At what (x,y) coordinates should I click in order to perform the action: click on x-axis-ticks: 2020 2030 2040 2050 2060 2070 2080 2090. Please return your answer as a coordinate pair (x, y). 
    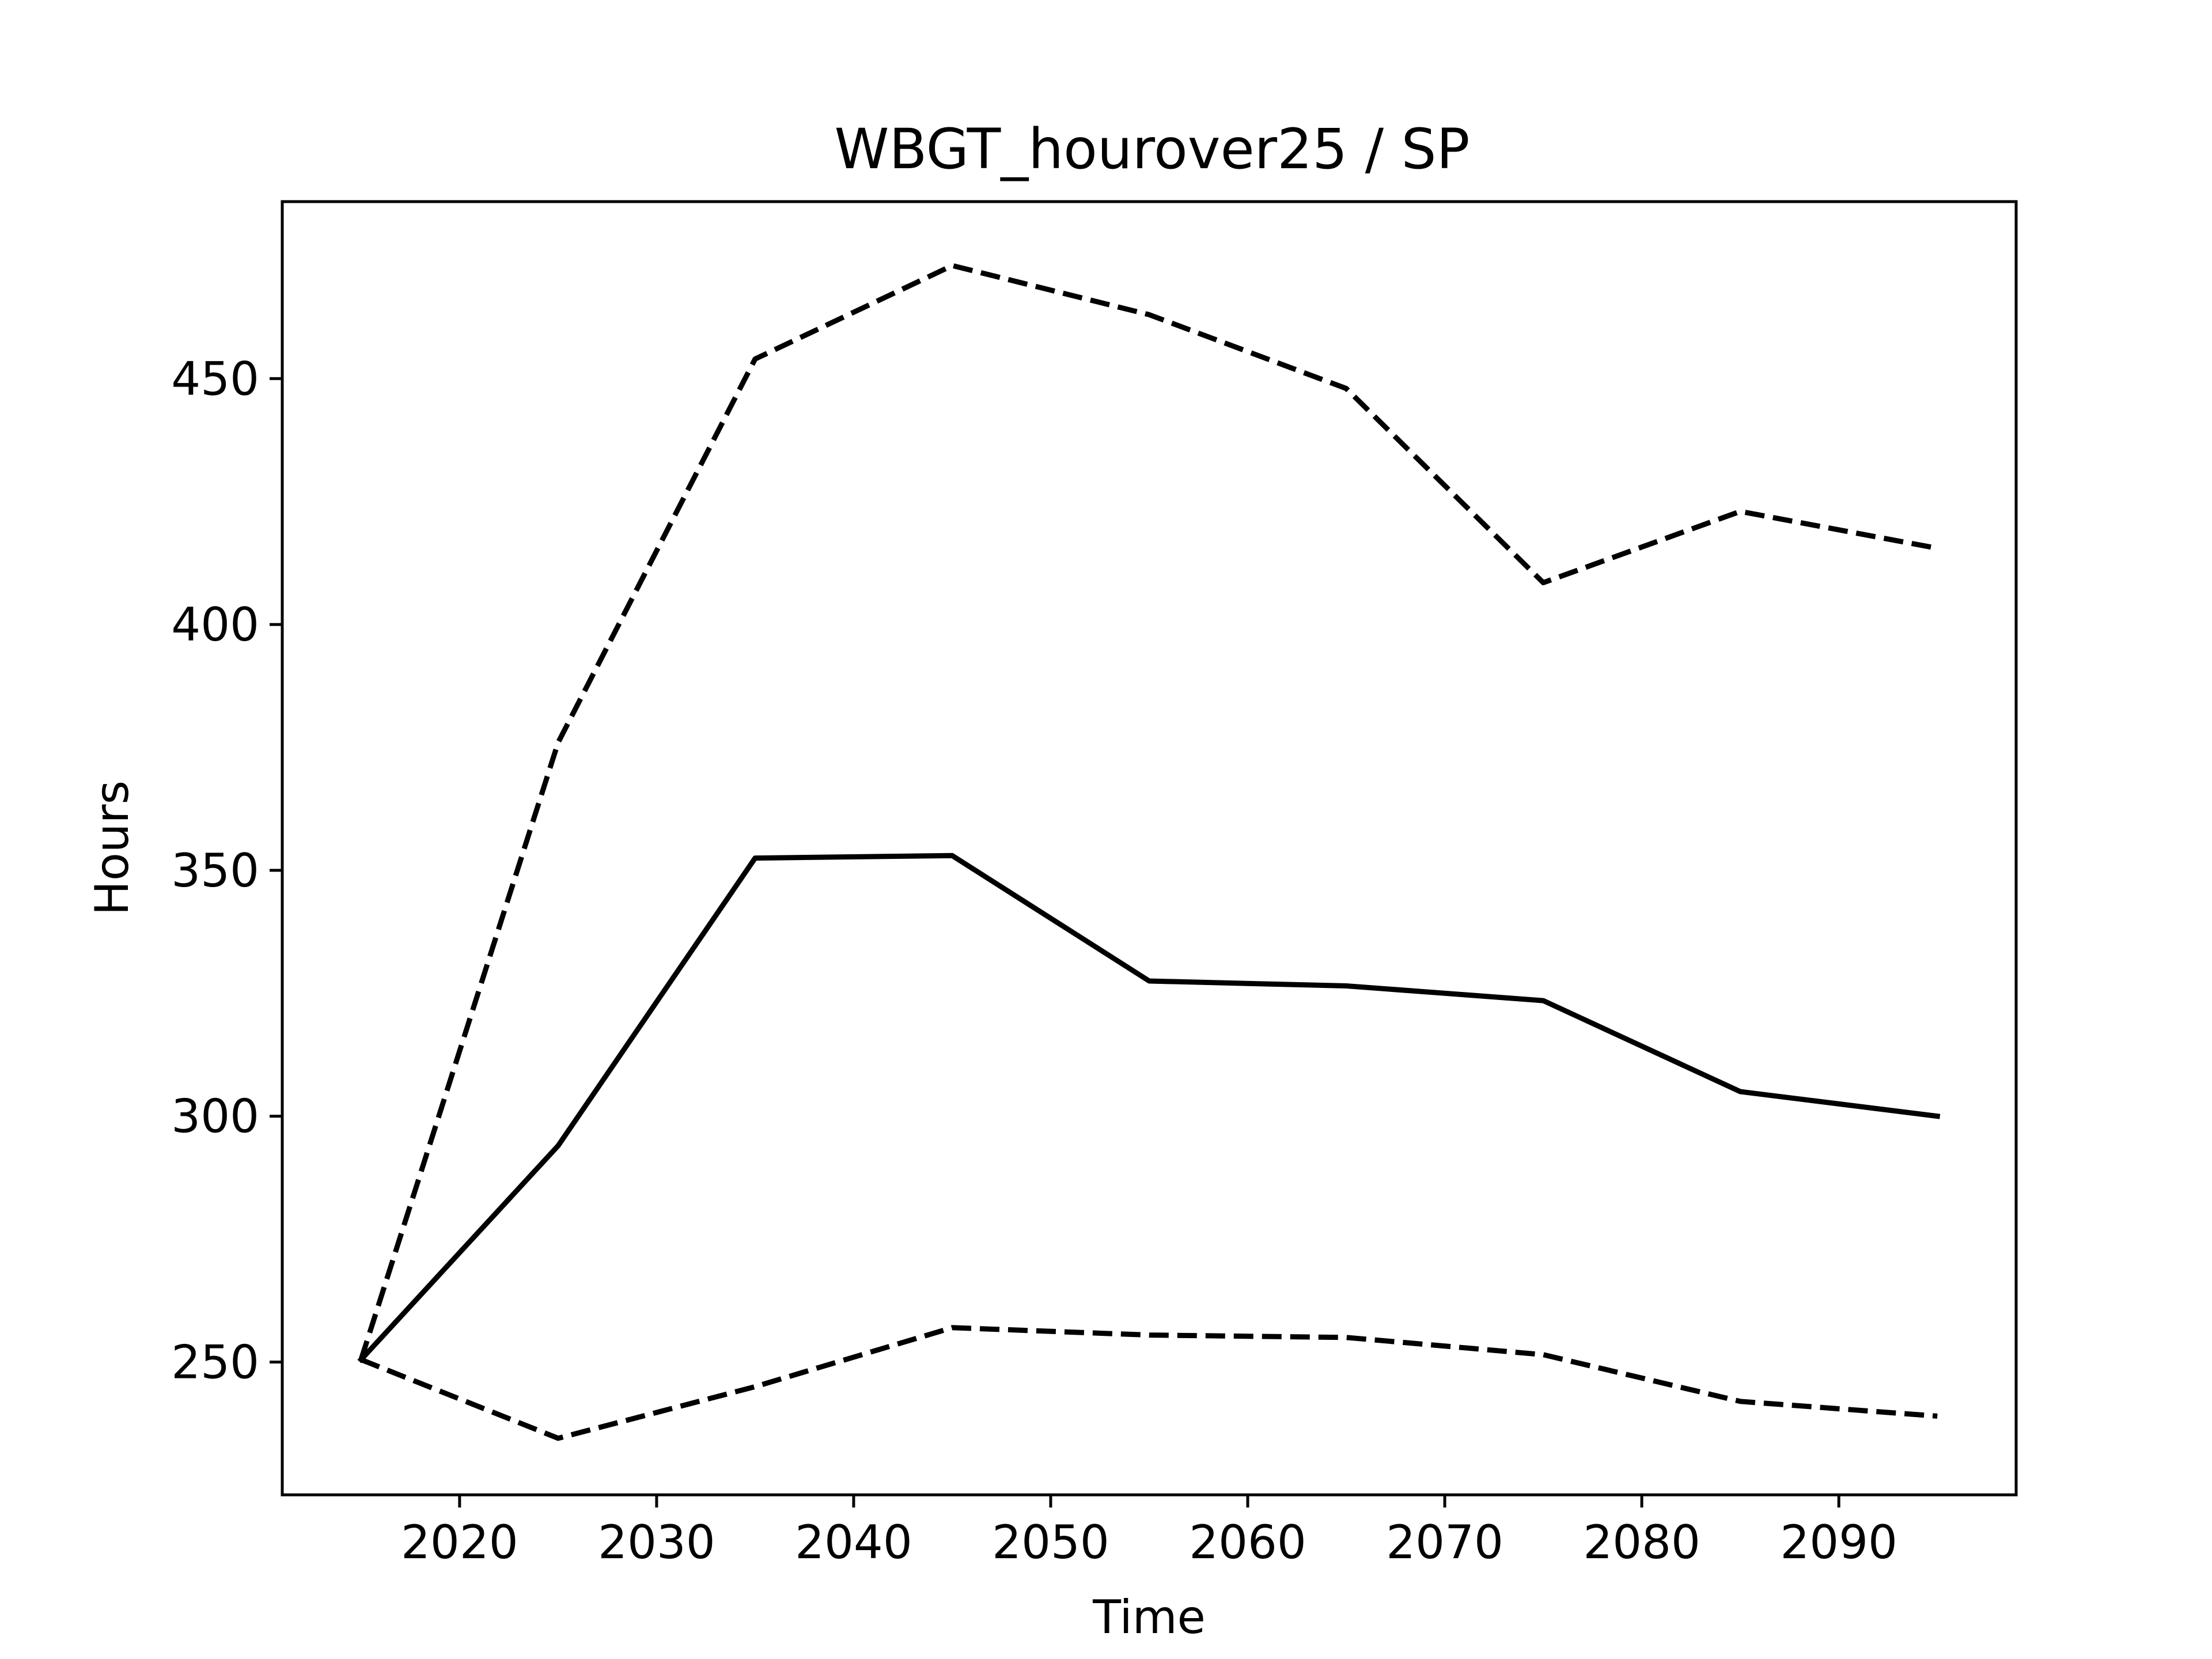
    Looking at the image, I should click on (1149, 1532).